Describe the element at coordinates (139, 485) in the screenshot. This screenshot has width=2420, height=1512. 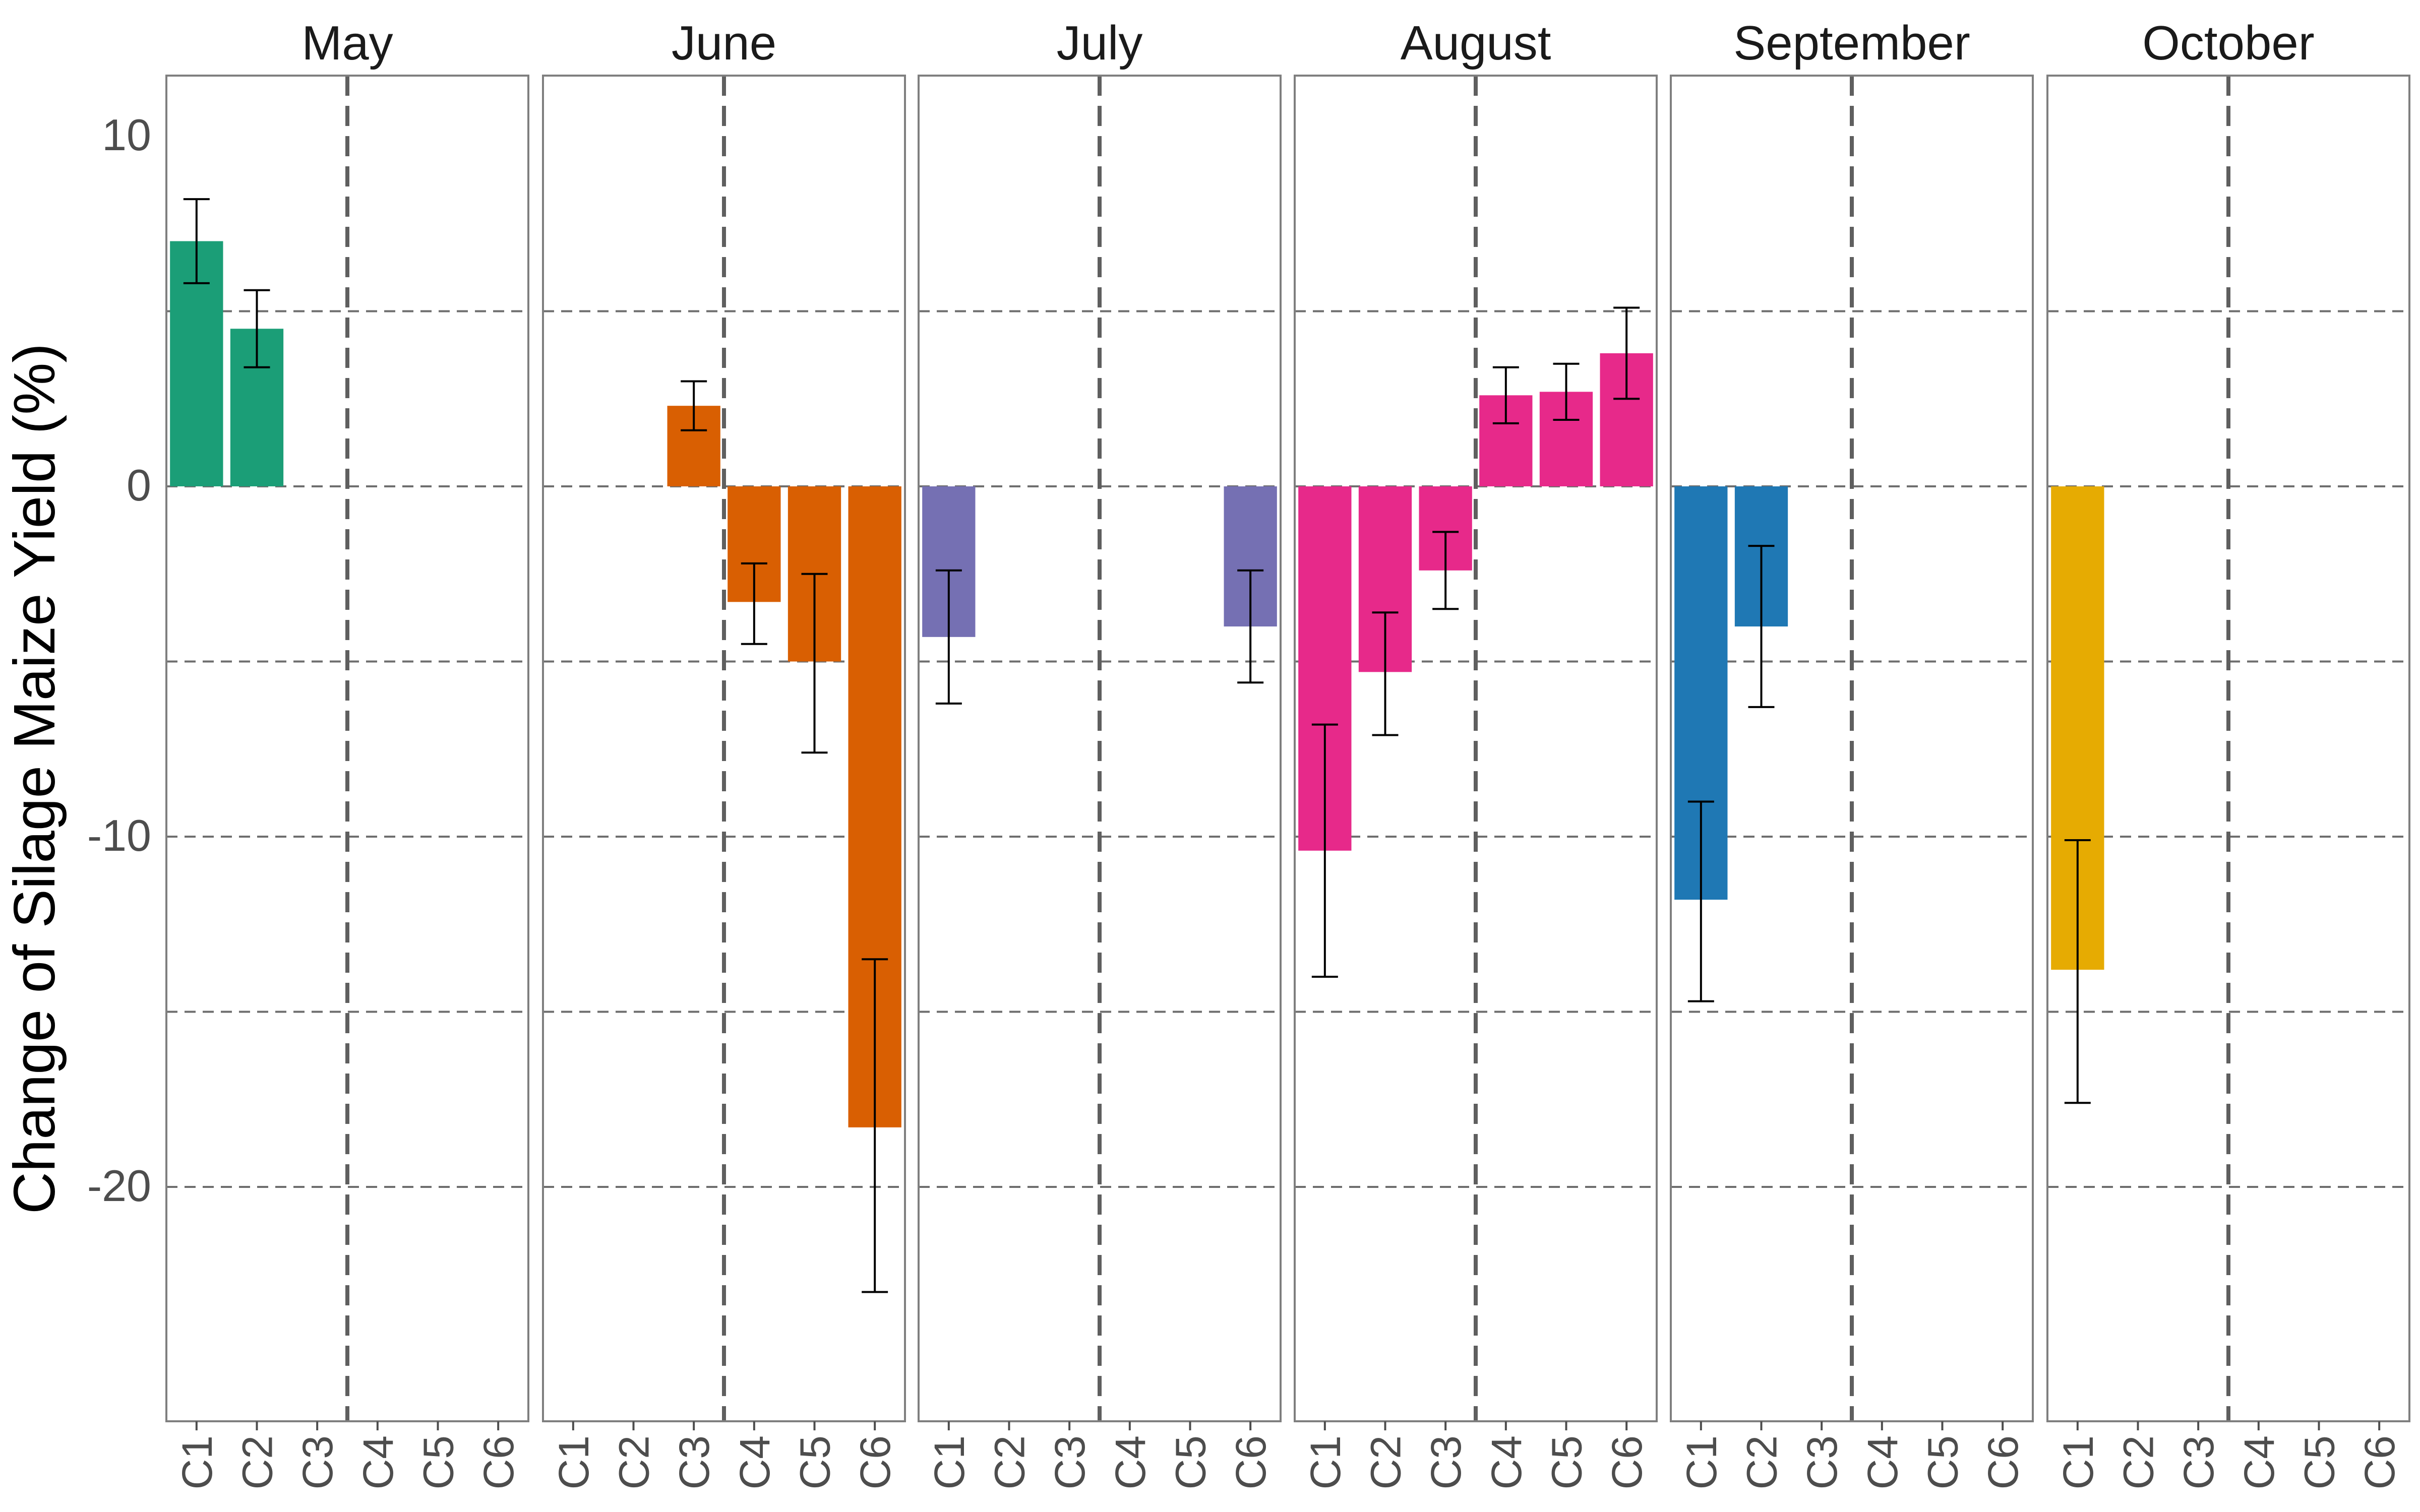
I see `y-tick-label: 0` at that location.